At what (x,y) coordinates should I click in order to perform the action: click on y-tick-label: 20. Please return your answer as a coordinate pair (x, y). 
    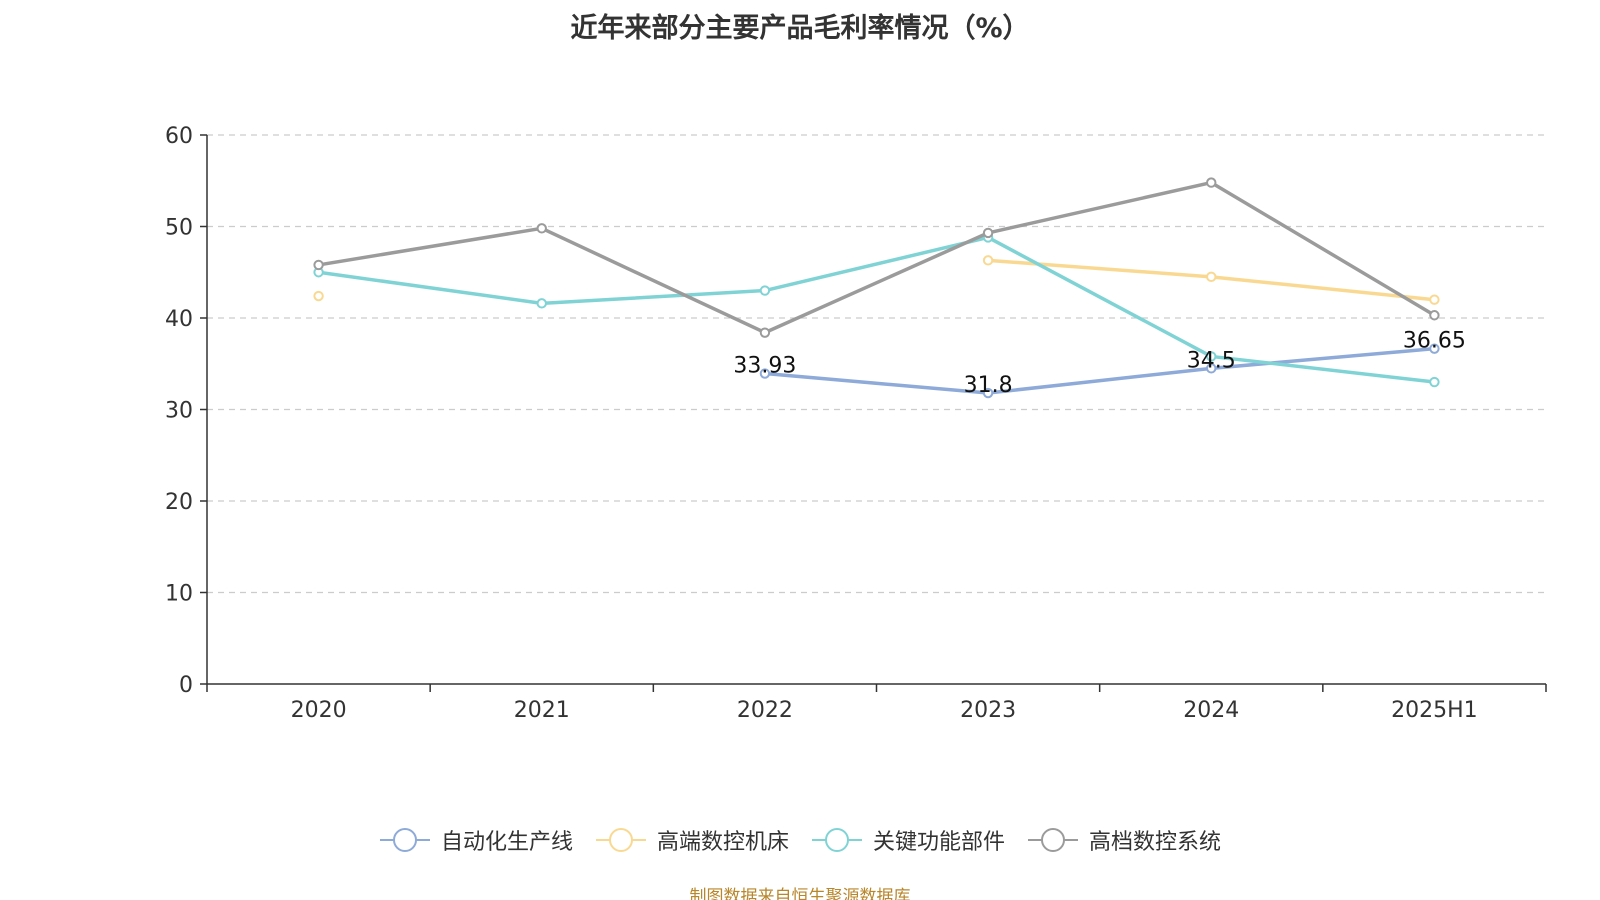
    Looking at the image, I should click on (179, 502).